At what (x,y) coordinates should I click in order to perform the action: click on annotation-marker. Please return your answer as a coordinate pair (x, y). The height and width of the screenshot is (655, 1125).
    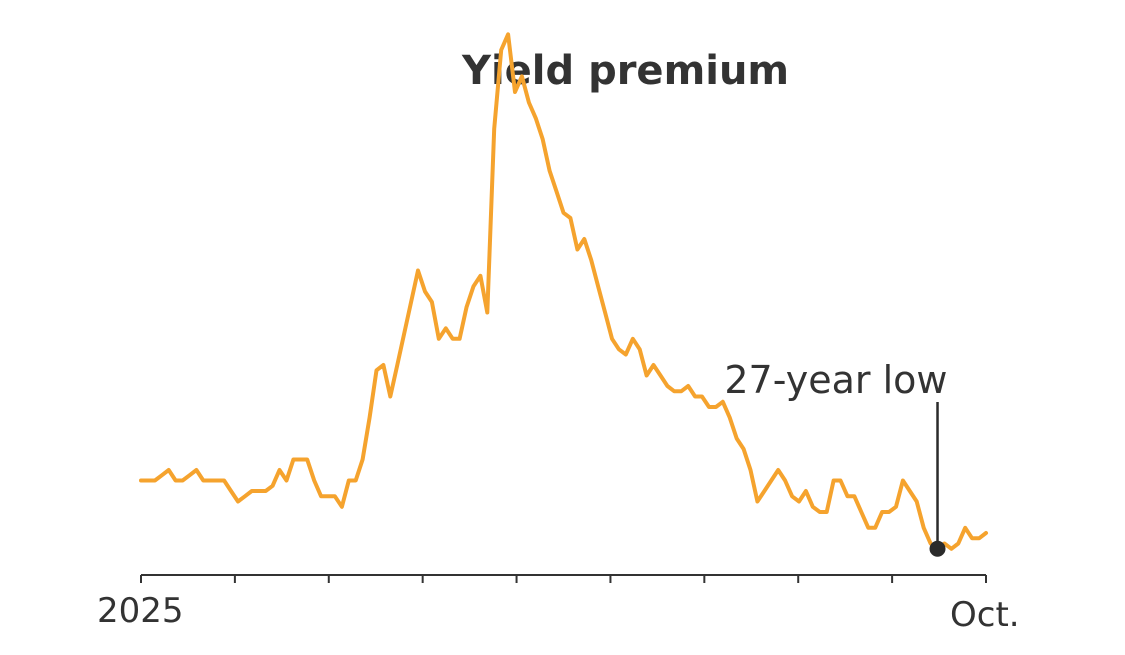
    Looking at the image, I should click on (937, 548).